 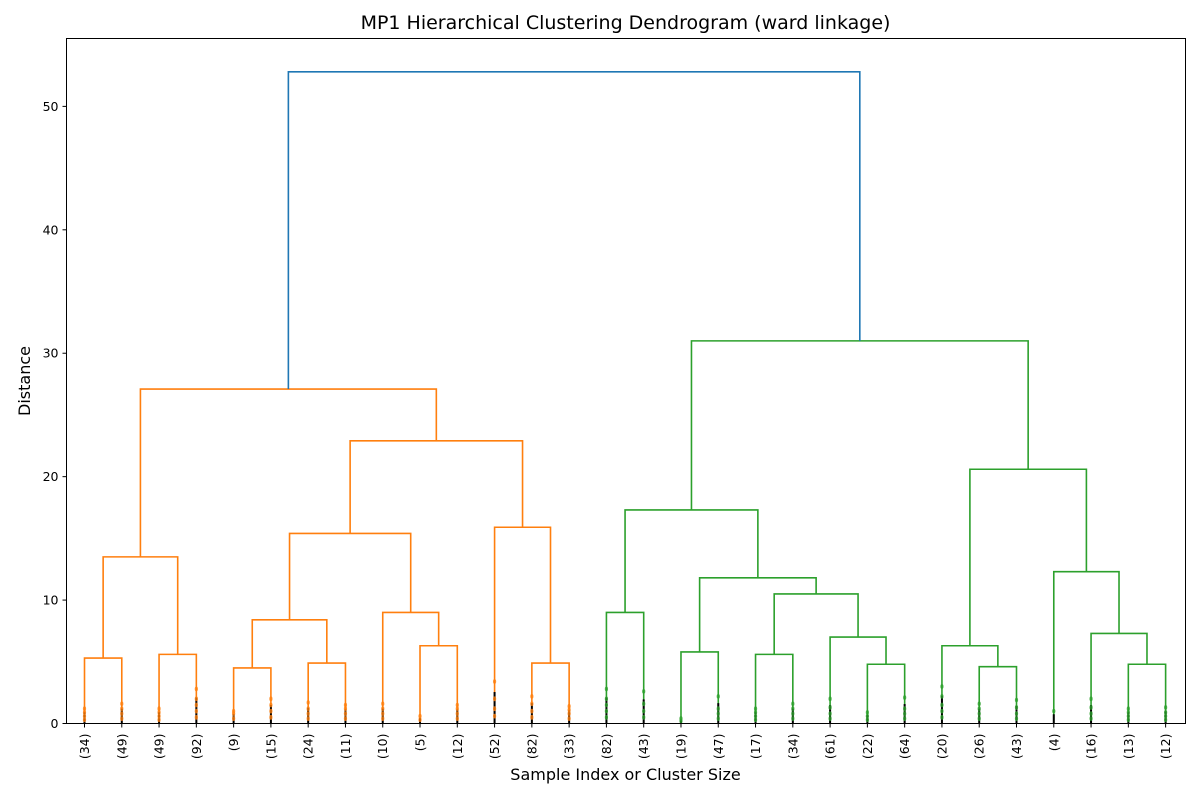 What do you see at coordinates (51, 353) in the screenshot?
I see `y-tick-label-30: 30` at bounding box center [51, 353].